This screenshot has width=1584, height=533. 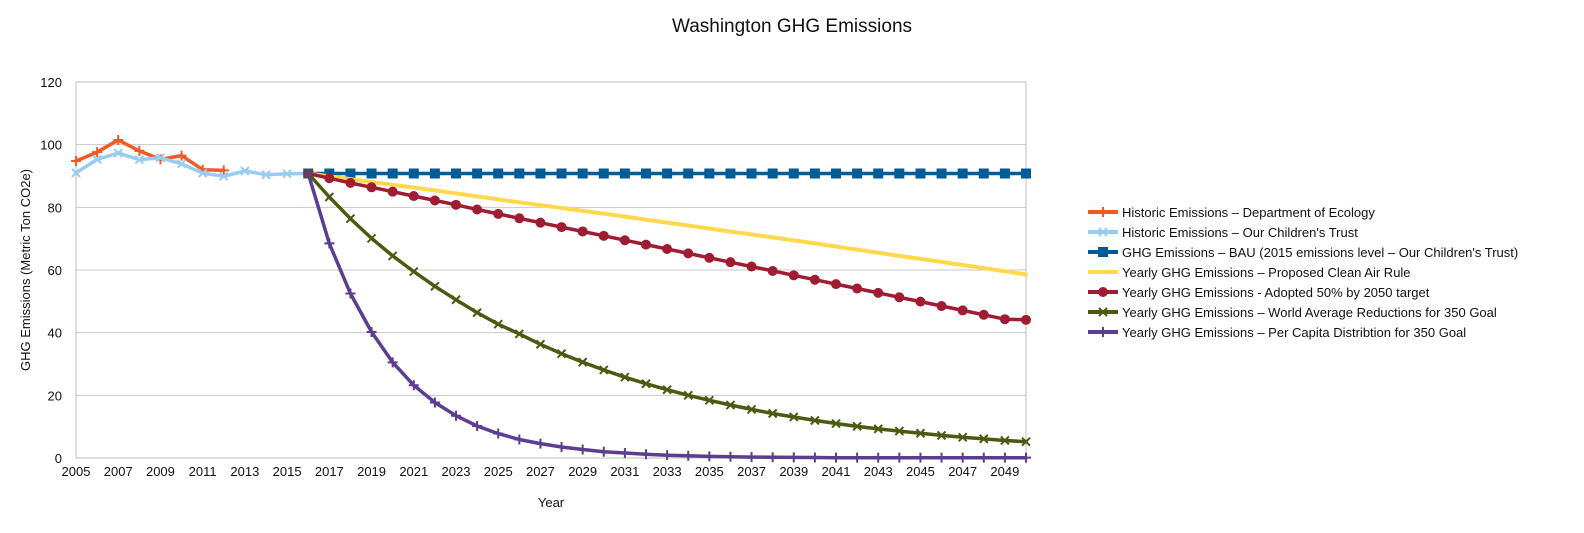 What do you see at coordinates (667, 471) in the screenshot?
I see `x-tick-label: 2033` at bounding box center [667, 471].